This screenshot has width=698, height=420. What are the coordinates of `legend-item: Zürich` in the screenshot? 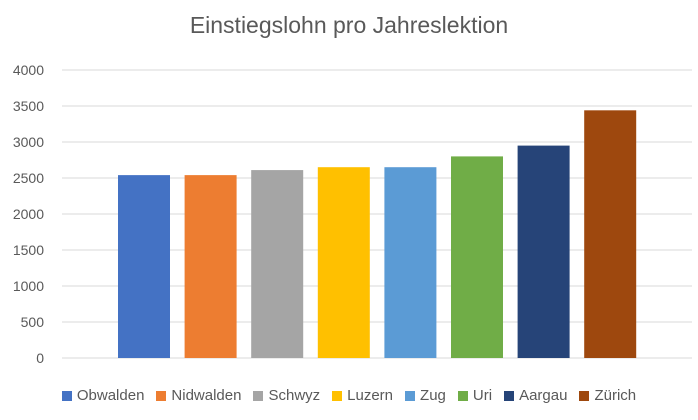 It's located at (607, 395).